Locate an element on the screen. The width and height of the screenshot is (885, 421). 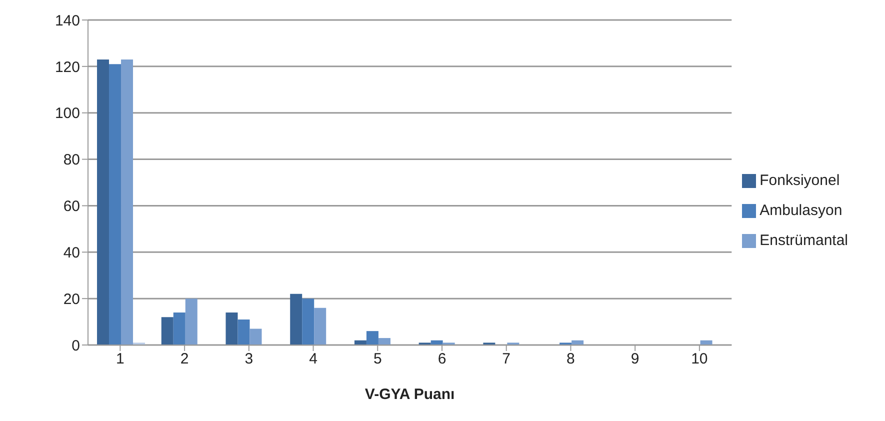
x-tick-label: 1 is located at coordinates (120, 359).